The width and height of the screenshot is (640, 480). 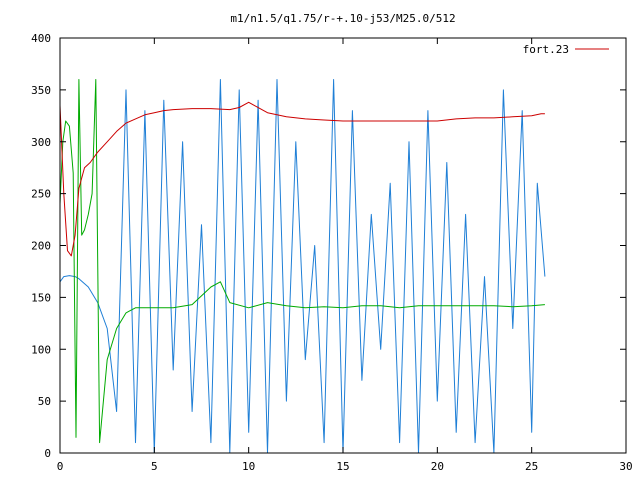 I want to click on y-tick-label: 150, so click(x=41, y=297).